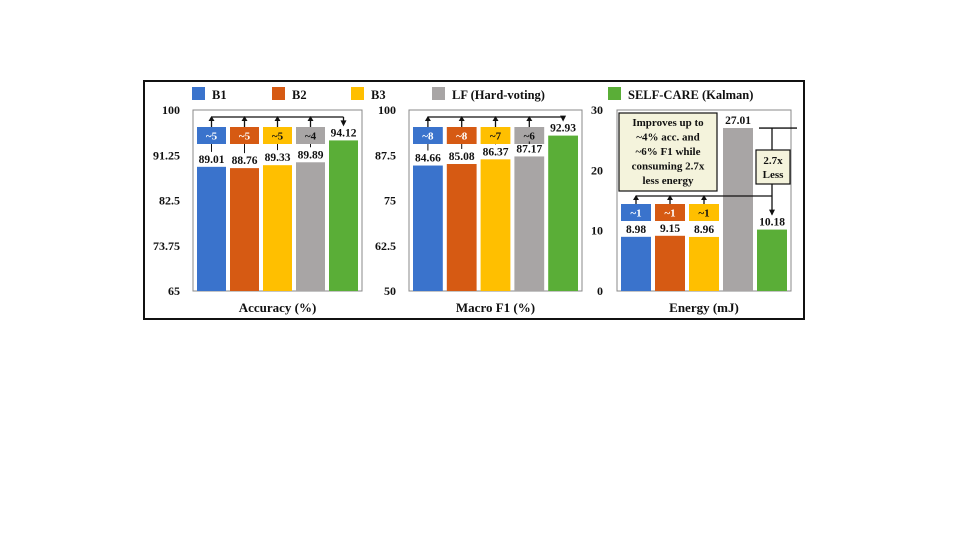 The height and width of the screenshot is (546, 971). I want to click on y-tick-label: 30, so click(597, 110).